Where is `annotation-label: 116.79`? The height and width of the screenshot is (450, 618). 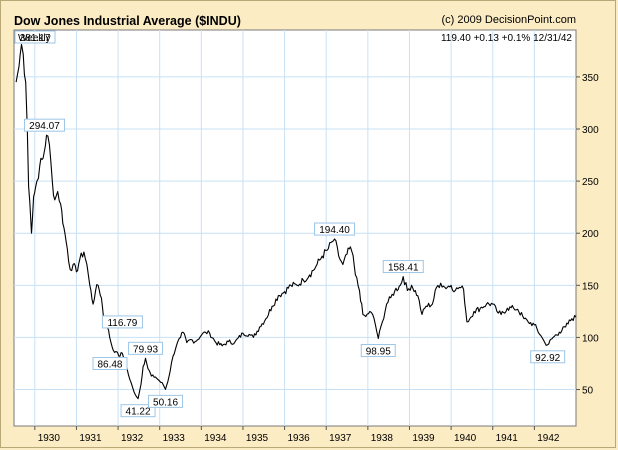
annotation-label: 116.79 is located at coordinates (122, 323).